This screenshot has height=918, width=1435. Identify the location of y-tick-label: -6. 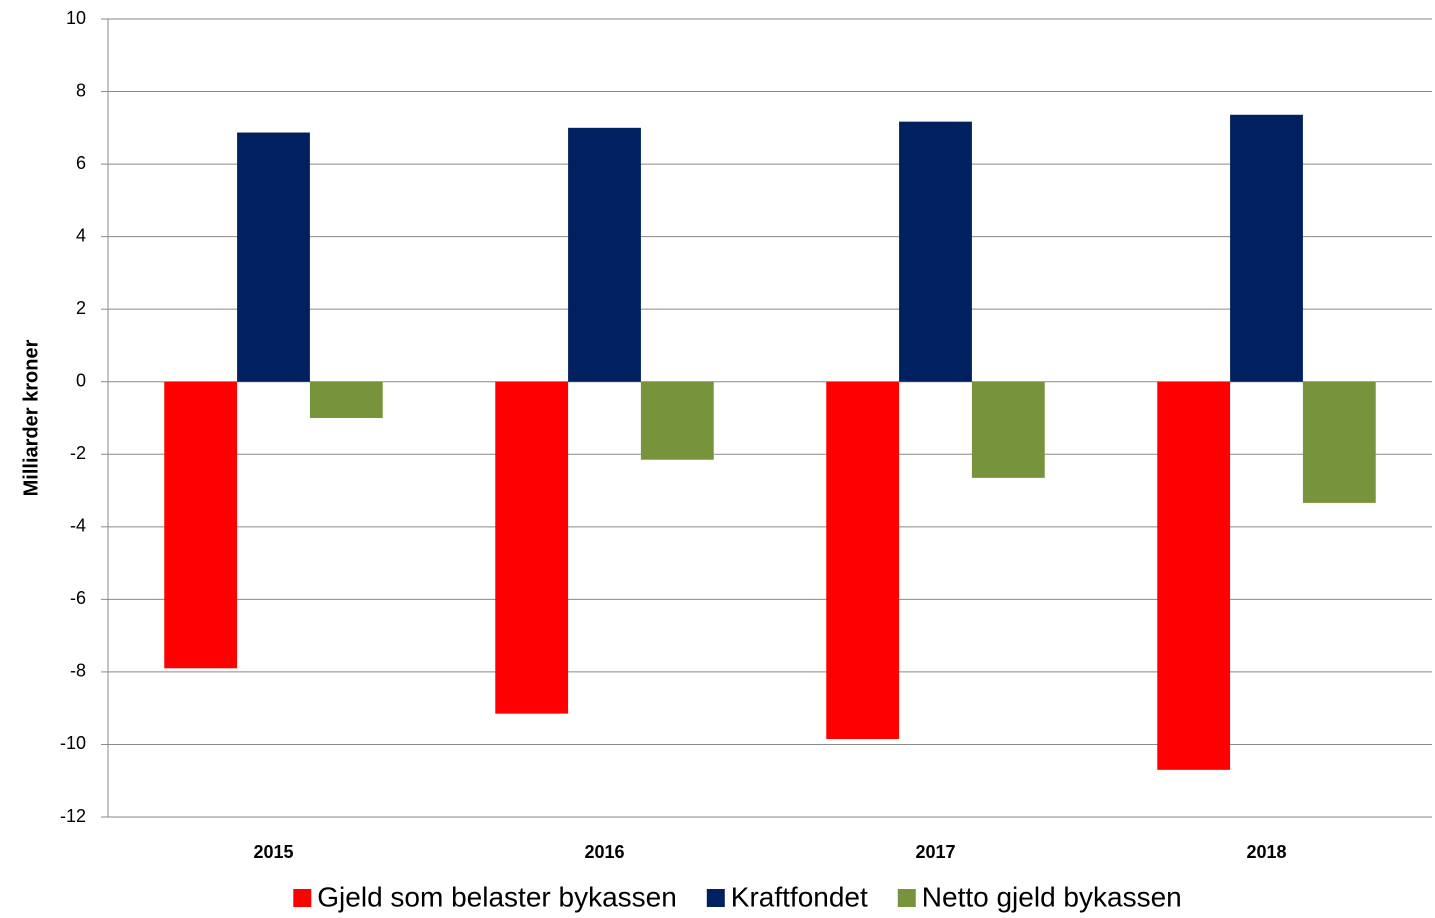
(78, 598).